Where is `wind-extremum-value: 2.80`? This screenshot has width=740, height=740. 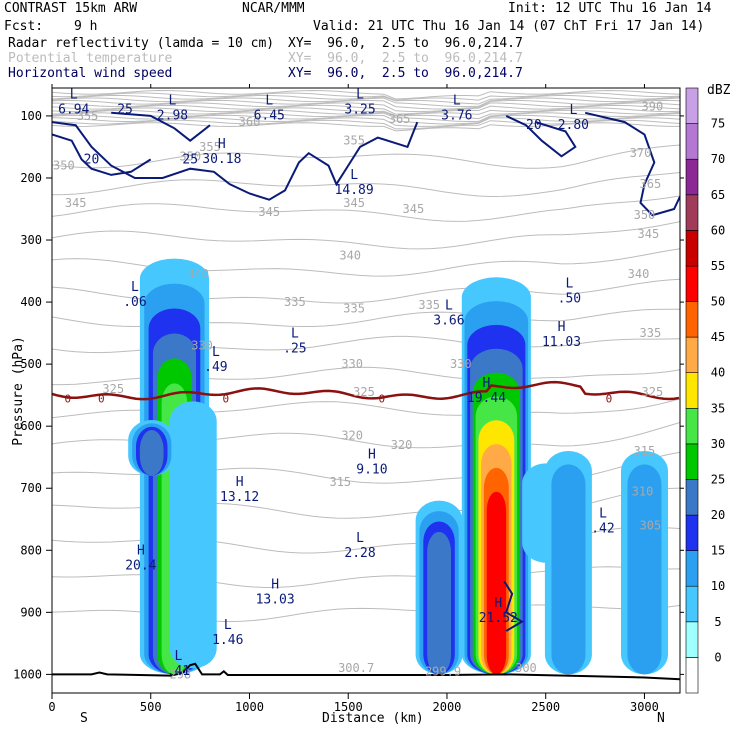
wind-extremum-value: 2.80 is located at coordinates (573, 125).